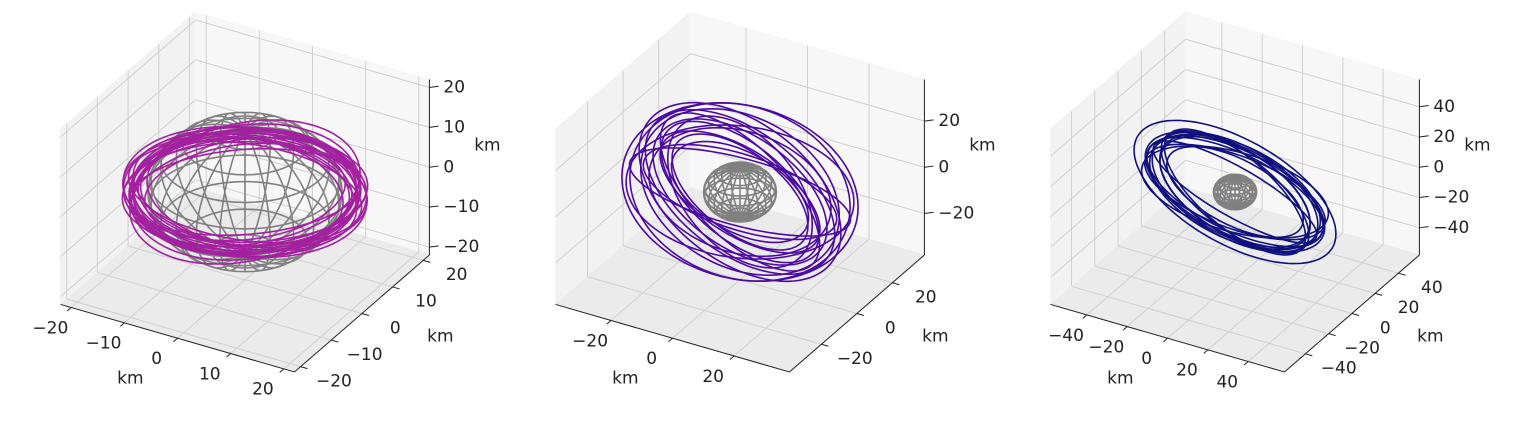 This screenshot has width=1519, height=429. I want to click on z-tick-label: −10, so click(461, 207).